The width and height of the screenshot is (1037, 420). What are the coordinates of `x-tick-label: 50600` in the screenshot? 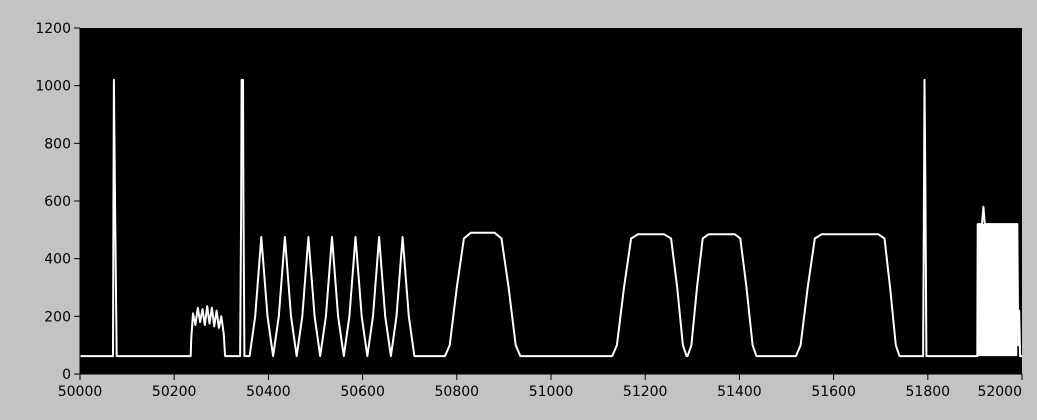 It's located at (362, 392).